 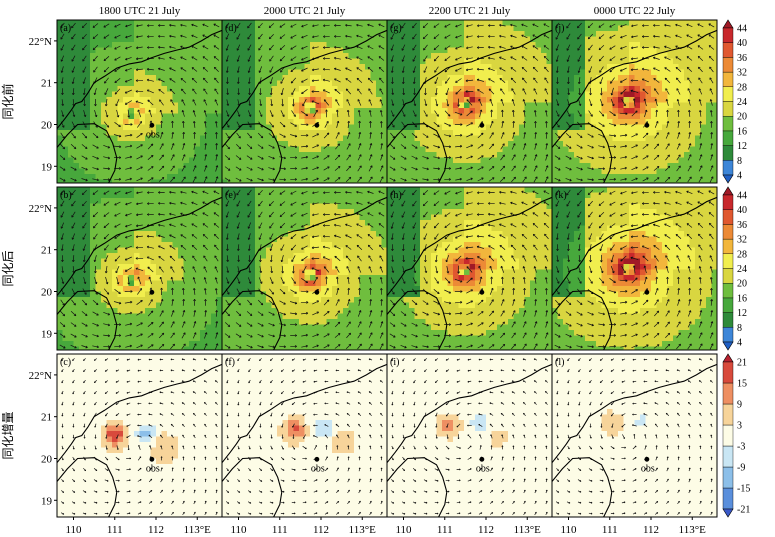 I want to click on panel-label: (b), so click(x=66, y=195).